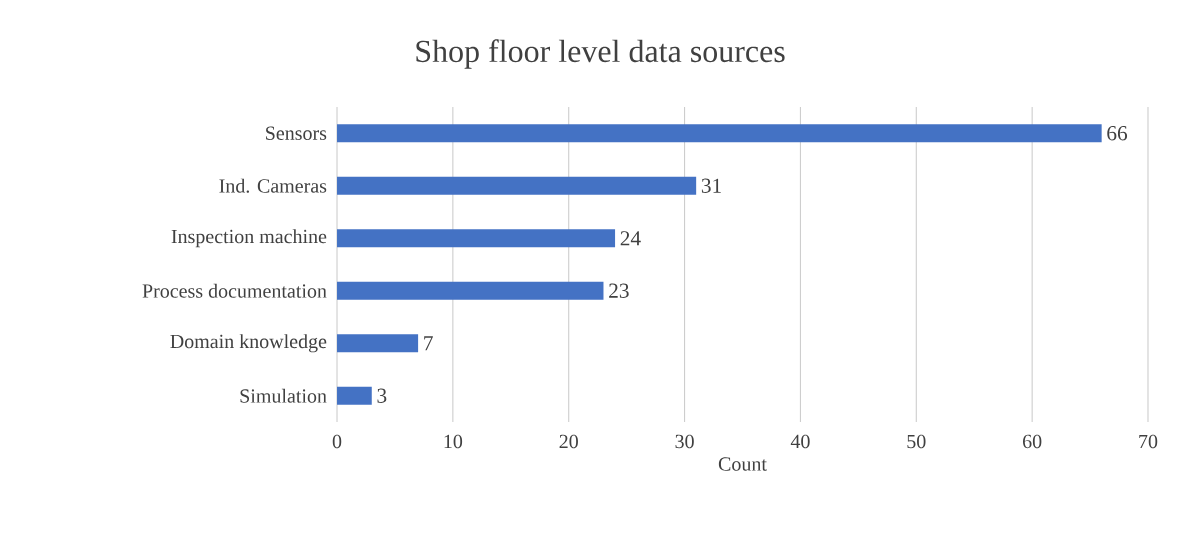 This screenshot has width=1185, height=542. What do you see at coordinates (453, 441) in the screenshot?
I see `x-tick-label: 10` at bounding box center [453, 441].